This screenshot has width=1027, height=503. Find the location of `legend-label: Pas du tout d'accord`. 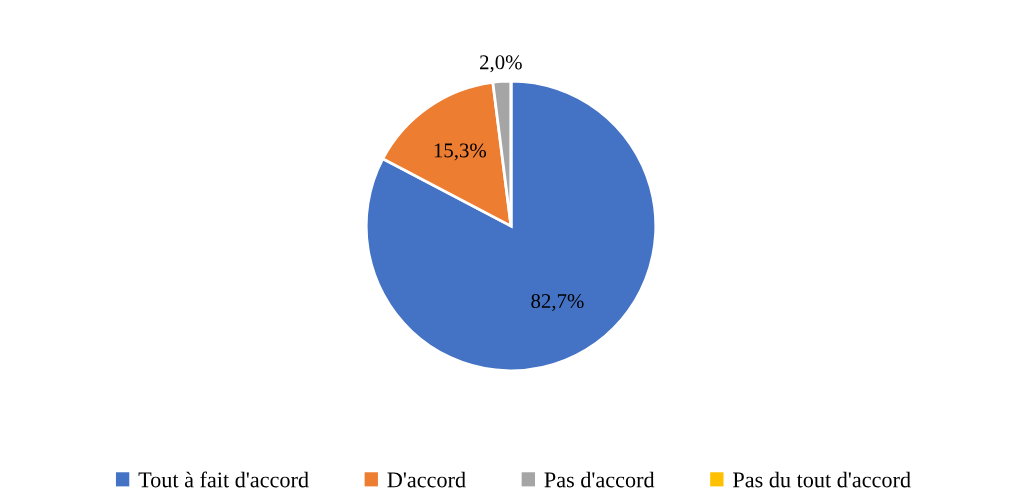

legend-label: Pas du tout d'accord is located at coordinates (822, 479).